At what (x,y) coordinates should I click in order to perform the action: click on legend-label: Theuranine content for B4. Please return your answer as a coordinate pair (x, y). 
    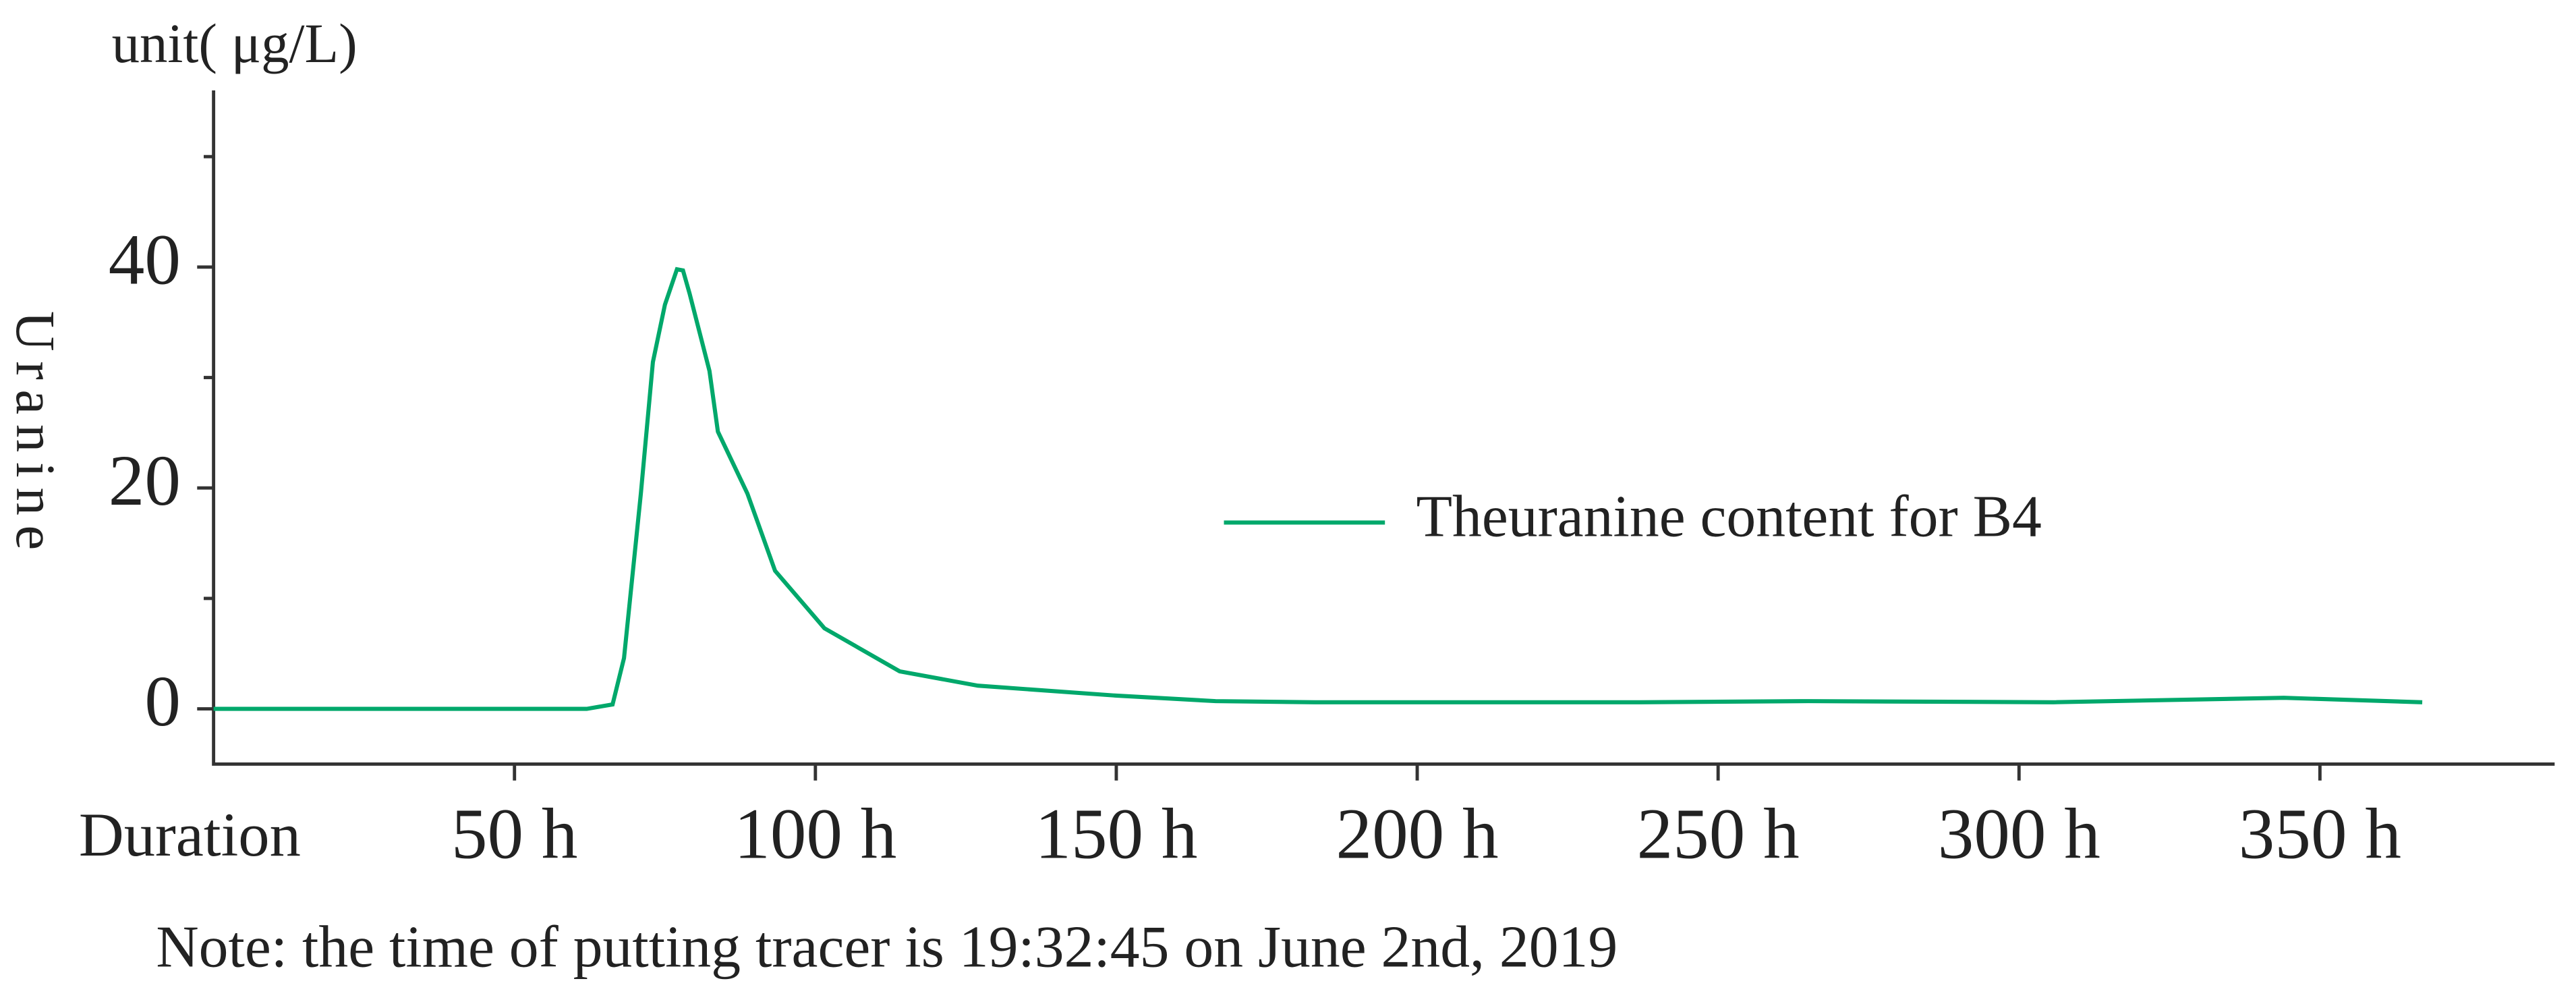
    Looking at the image, I should click on (1728, 516).